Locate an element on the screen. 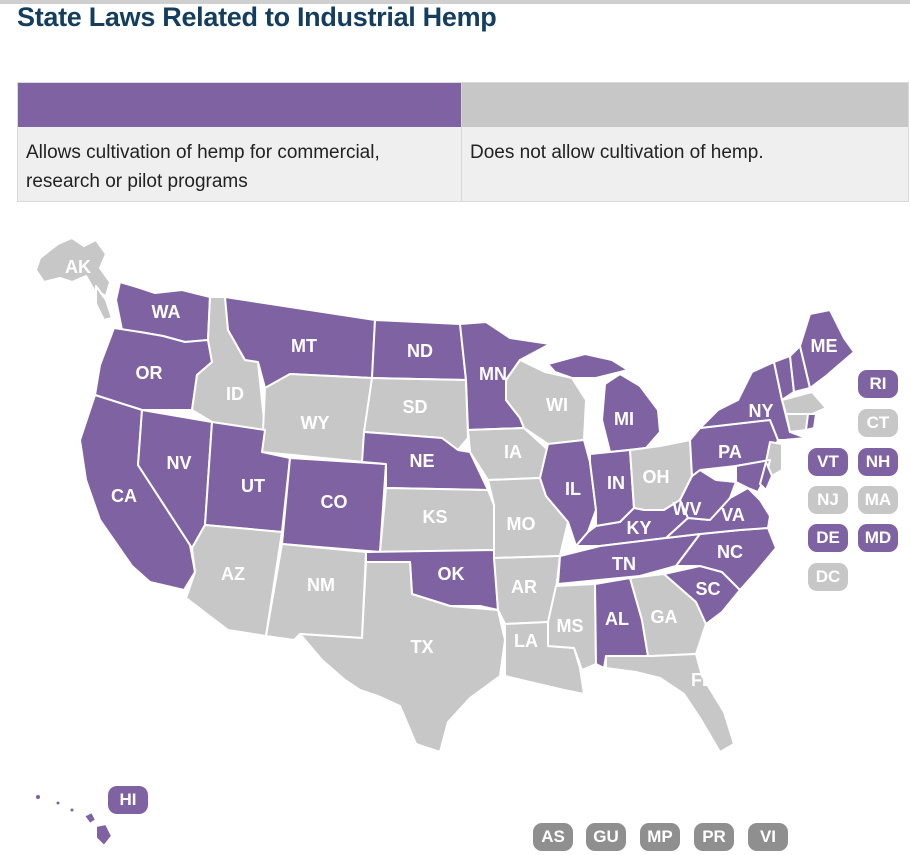  pill-HI: HI is located at coordinates (128, 800).